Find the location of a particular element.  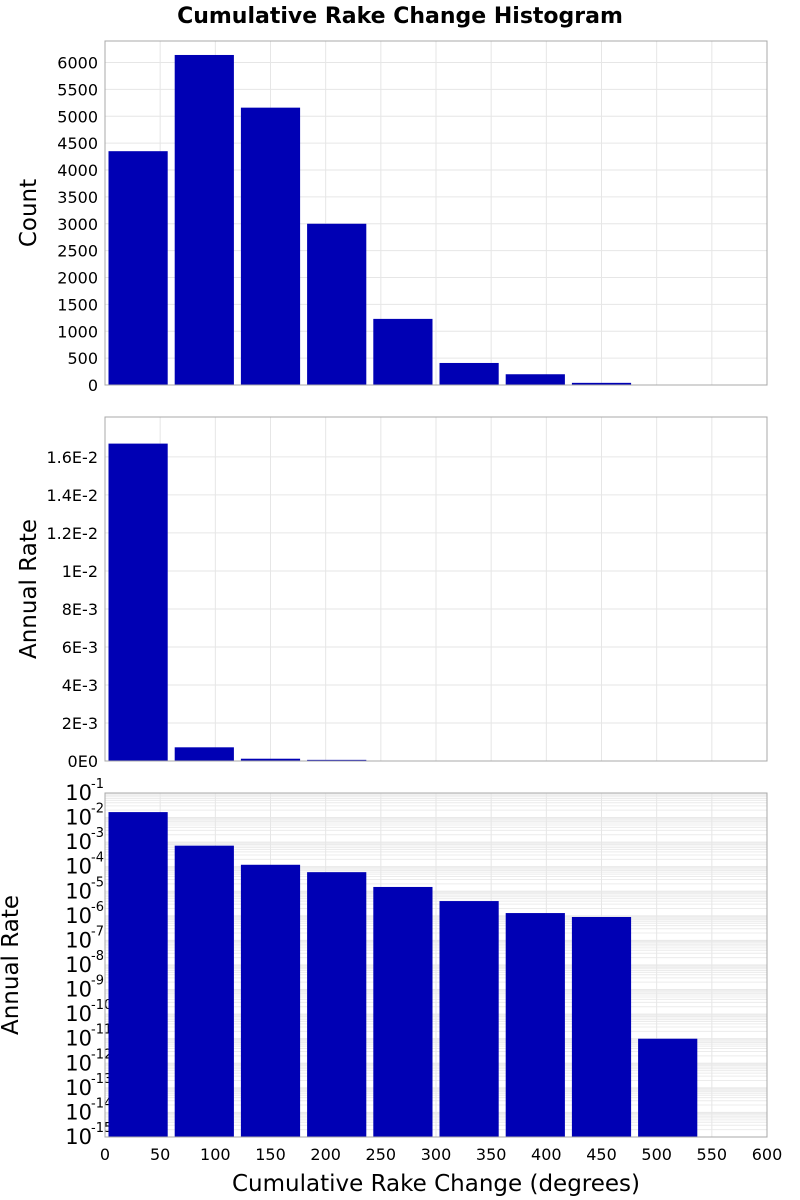

y-tick-exponent: -5 is located at coordinates (97, 882).